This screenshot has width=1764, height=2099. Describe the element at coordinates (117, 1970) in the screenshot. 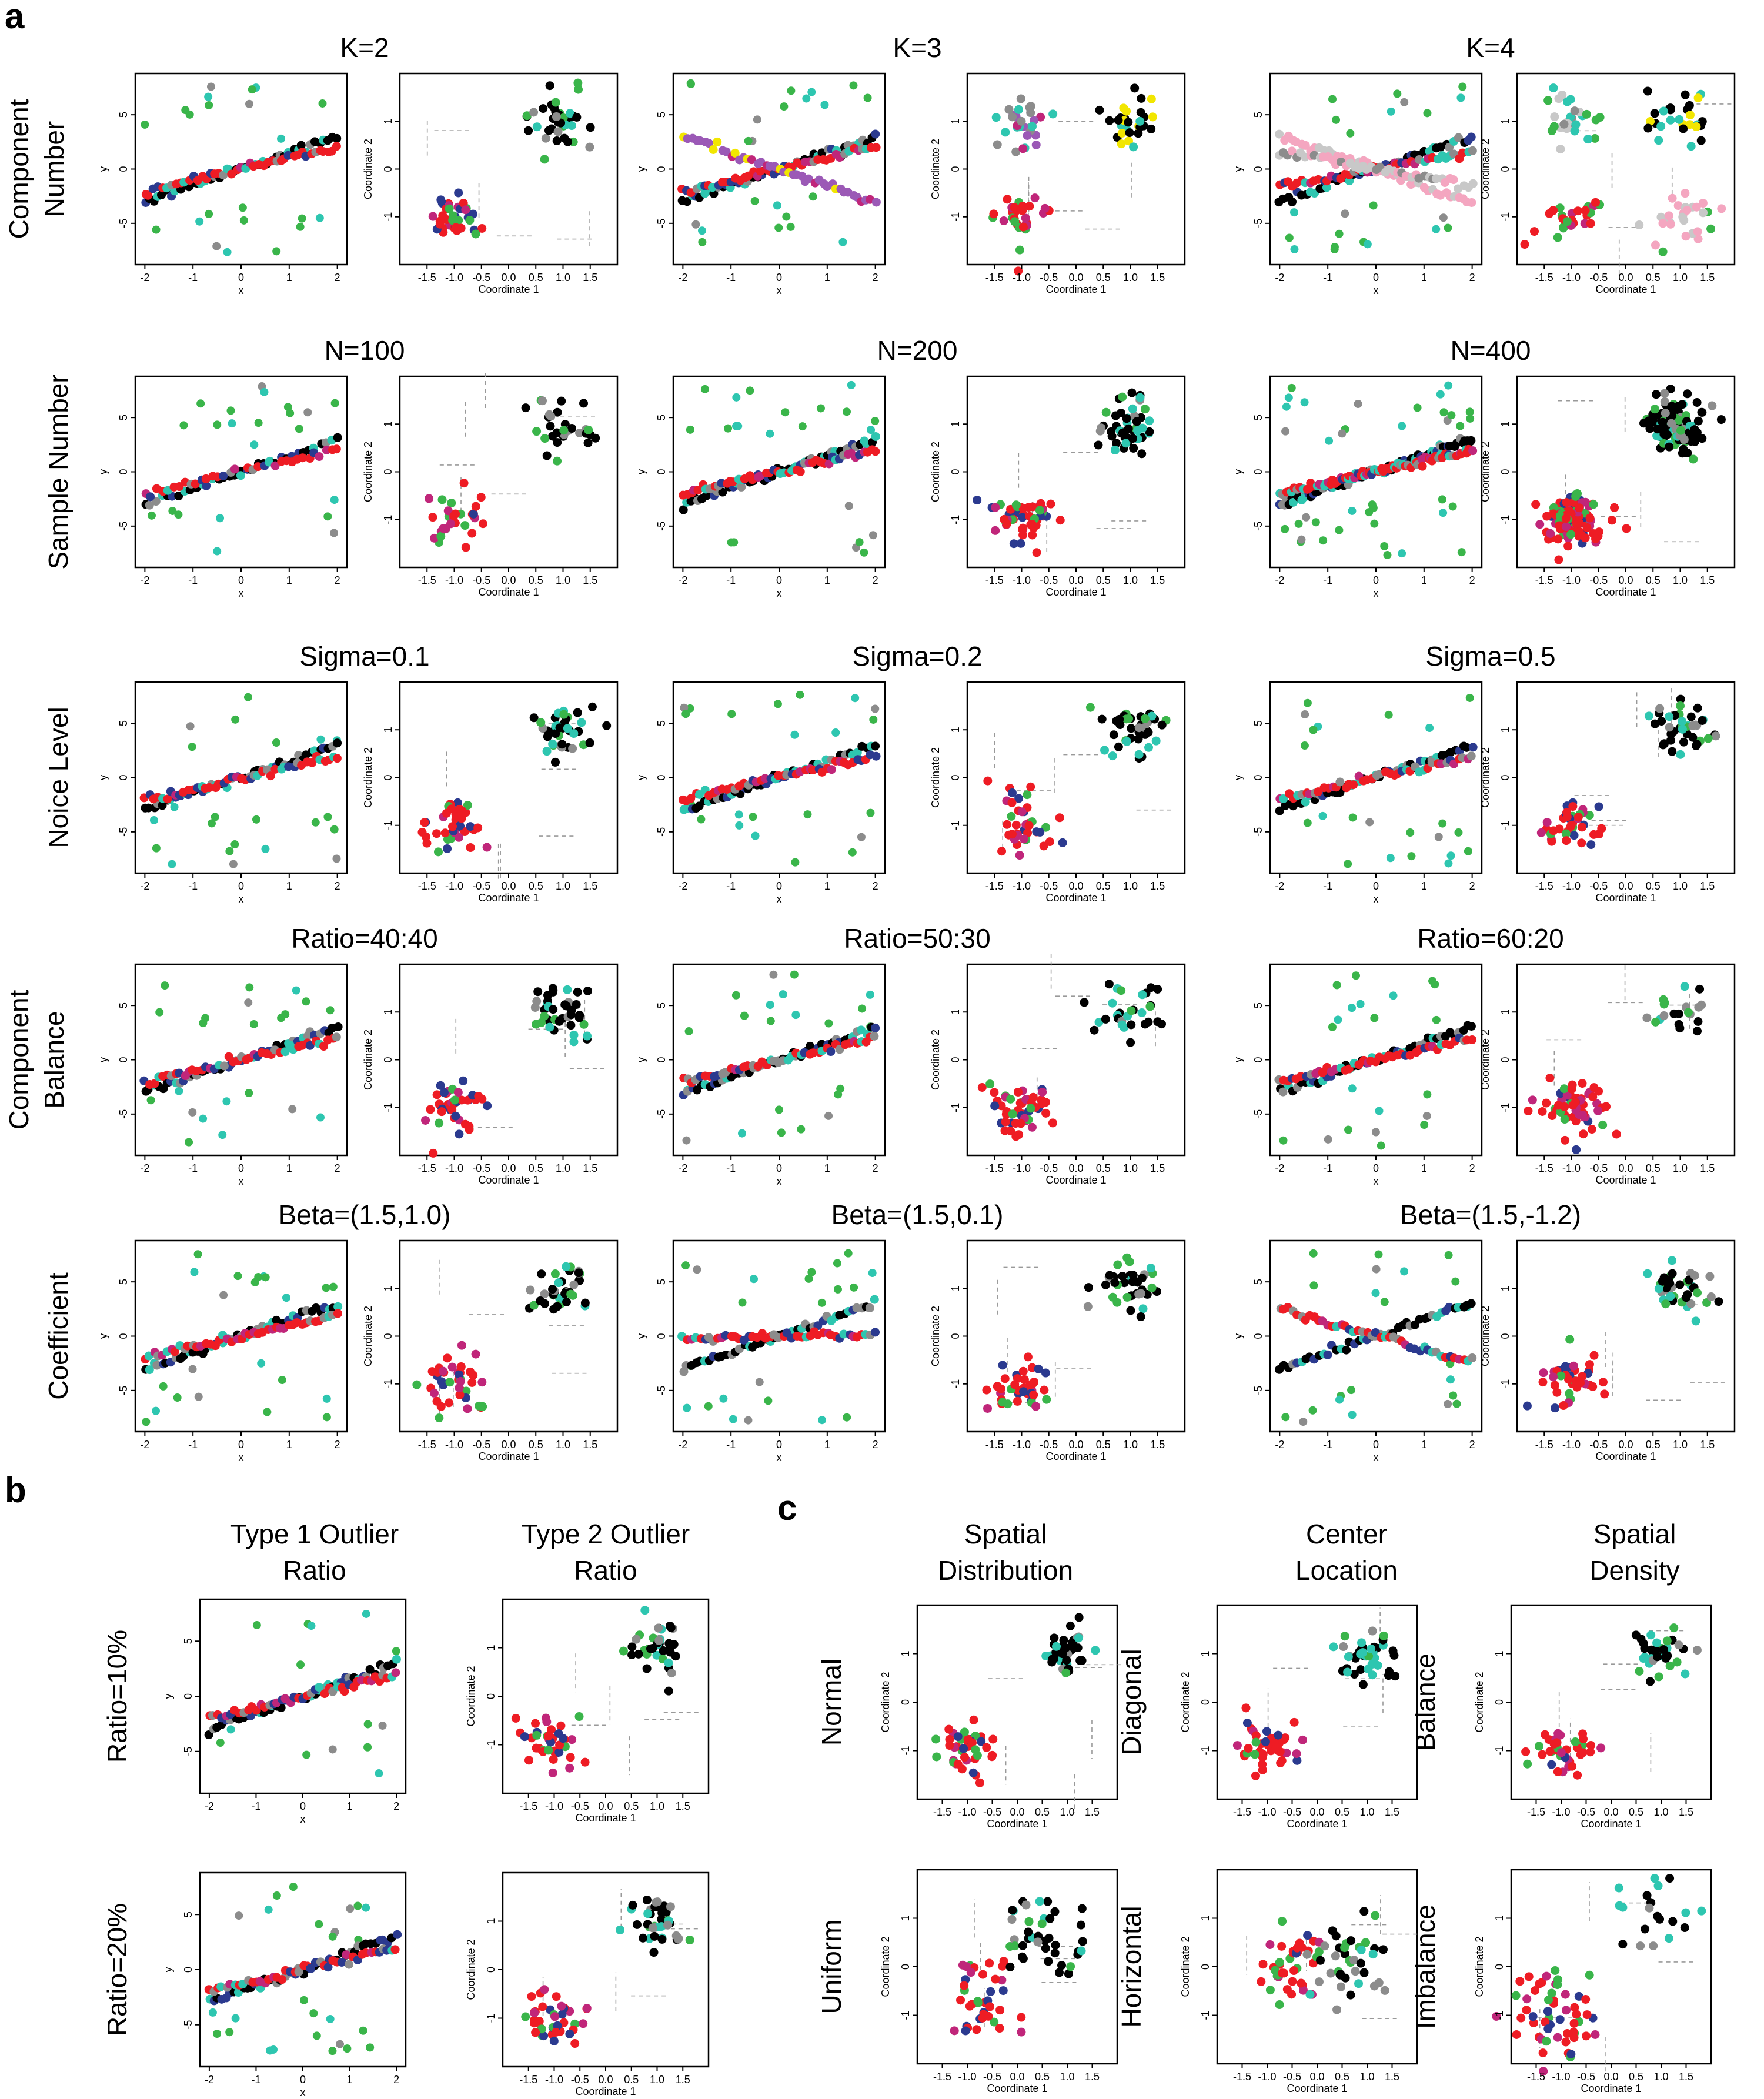

I see `row-label: Ratio=20%` at that location.